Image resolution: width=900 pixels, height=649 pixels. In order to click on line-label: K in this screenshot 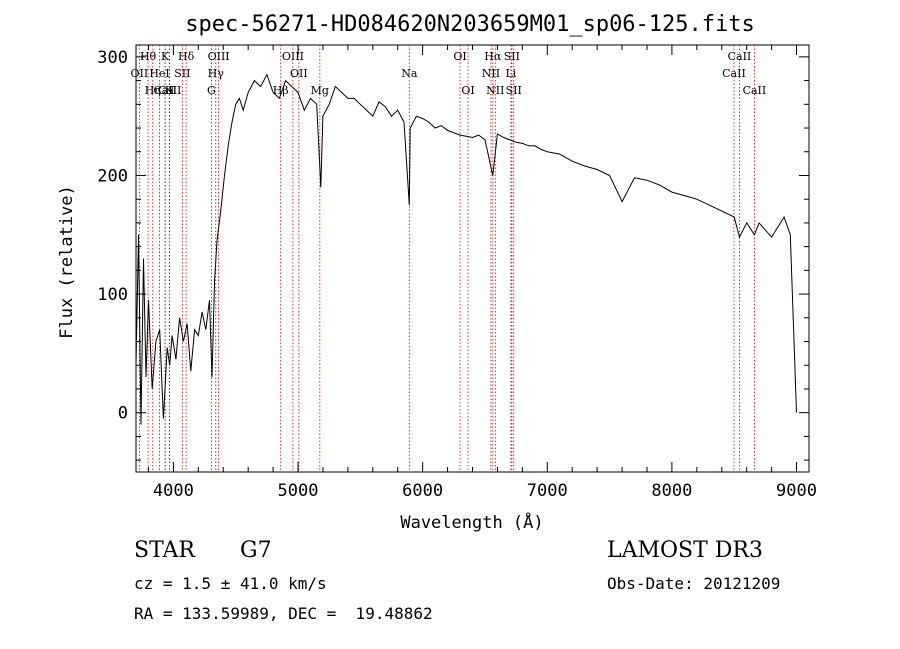, I will do `click(165, 56)`.